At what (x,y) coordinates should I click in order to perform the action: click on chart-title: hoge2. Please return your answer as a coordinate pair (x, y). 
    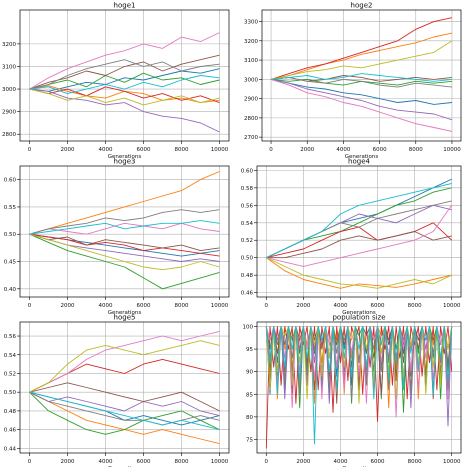
    Looking at the image, I should click on (362, 6).